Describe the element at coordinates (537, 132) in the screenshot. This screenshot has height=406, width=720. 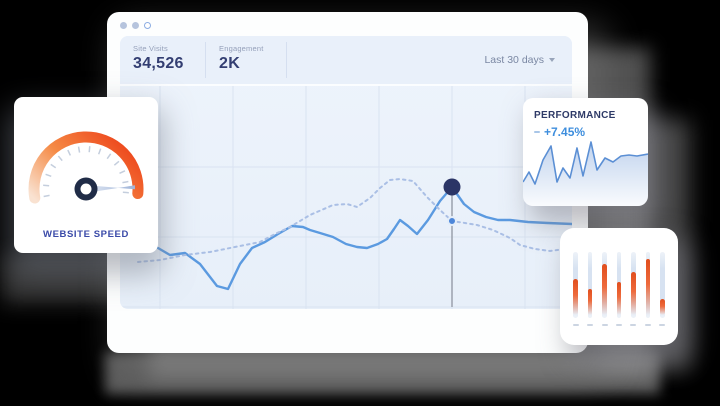
I see `delta-dash-icon` at that location.